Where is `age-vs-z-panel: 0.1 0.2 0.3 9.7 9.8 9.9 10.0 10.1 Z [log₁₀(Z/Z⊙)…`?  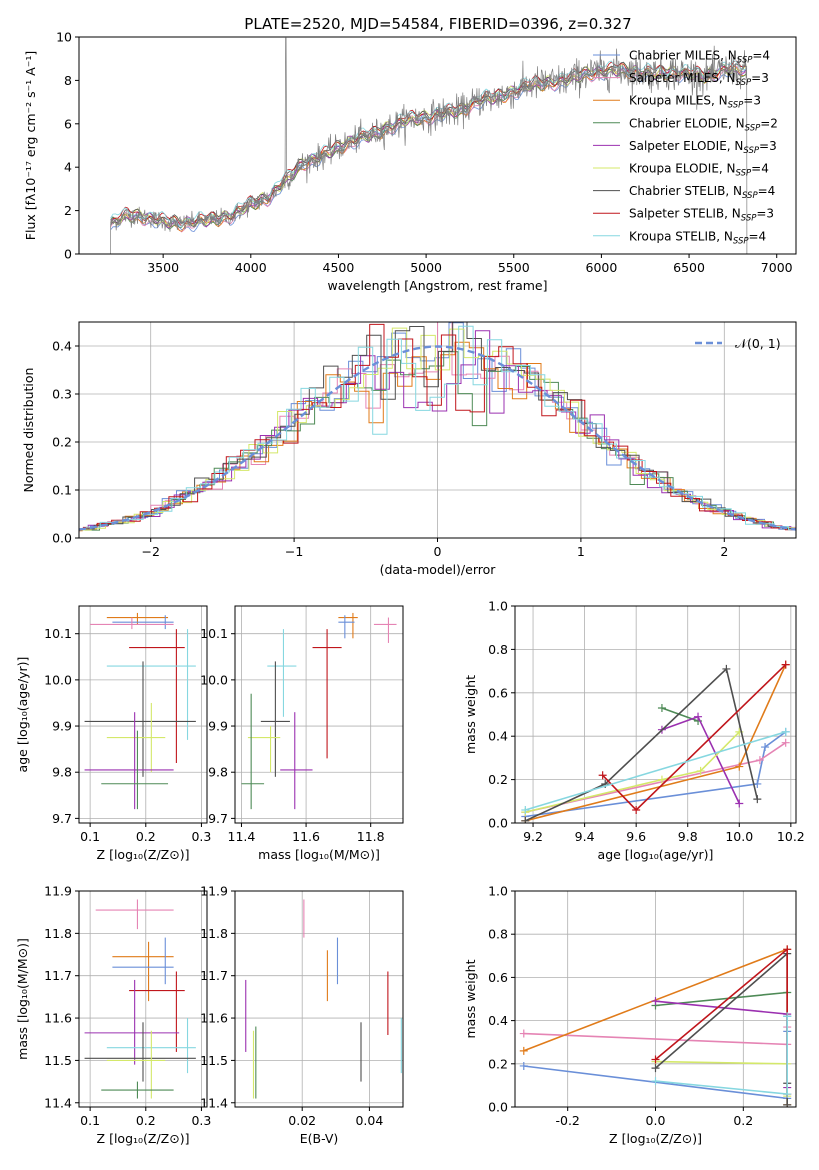
age-vs-z-panel: 0.1 0.2 0.3 9.7 9.8 9.9 10.0 10.1 Z [log₁₀(Z/Z⊙)… is located at coordinates (113, 733).